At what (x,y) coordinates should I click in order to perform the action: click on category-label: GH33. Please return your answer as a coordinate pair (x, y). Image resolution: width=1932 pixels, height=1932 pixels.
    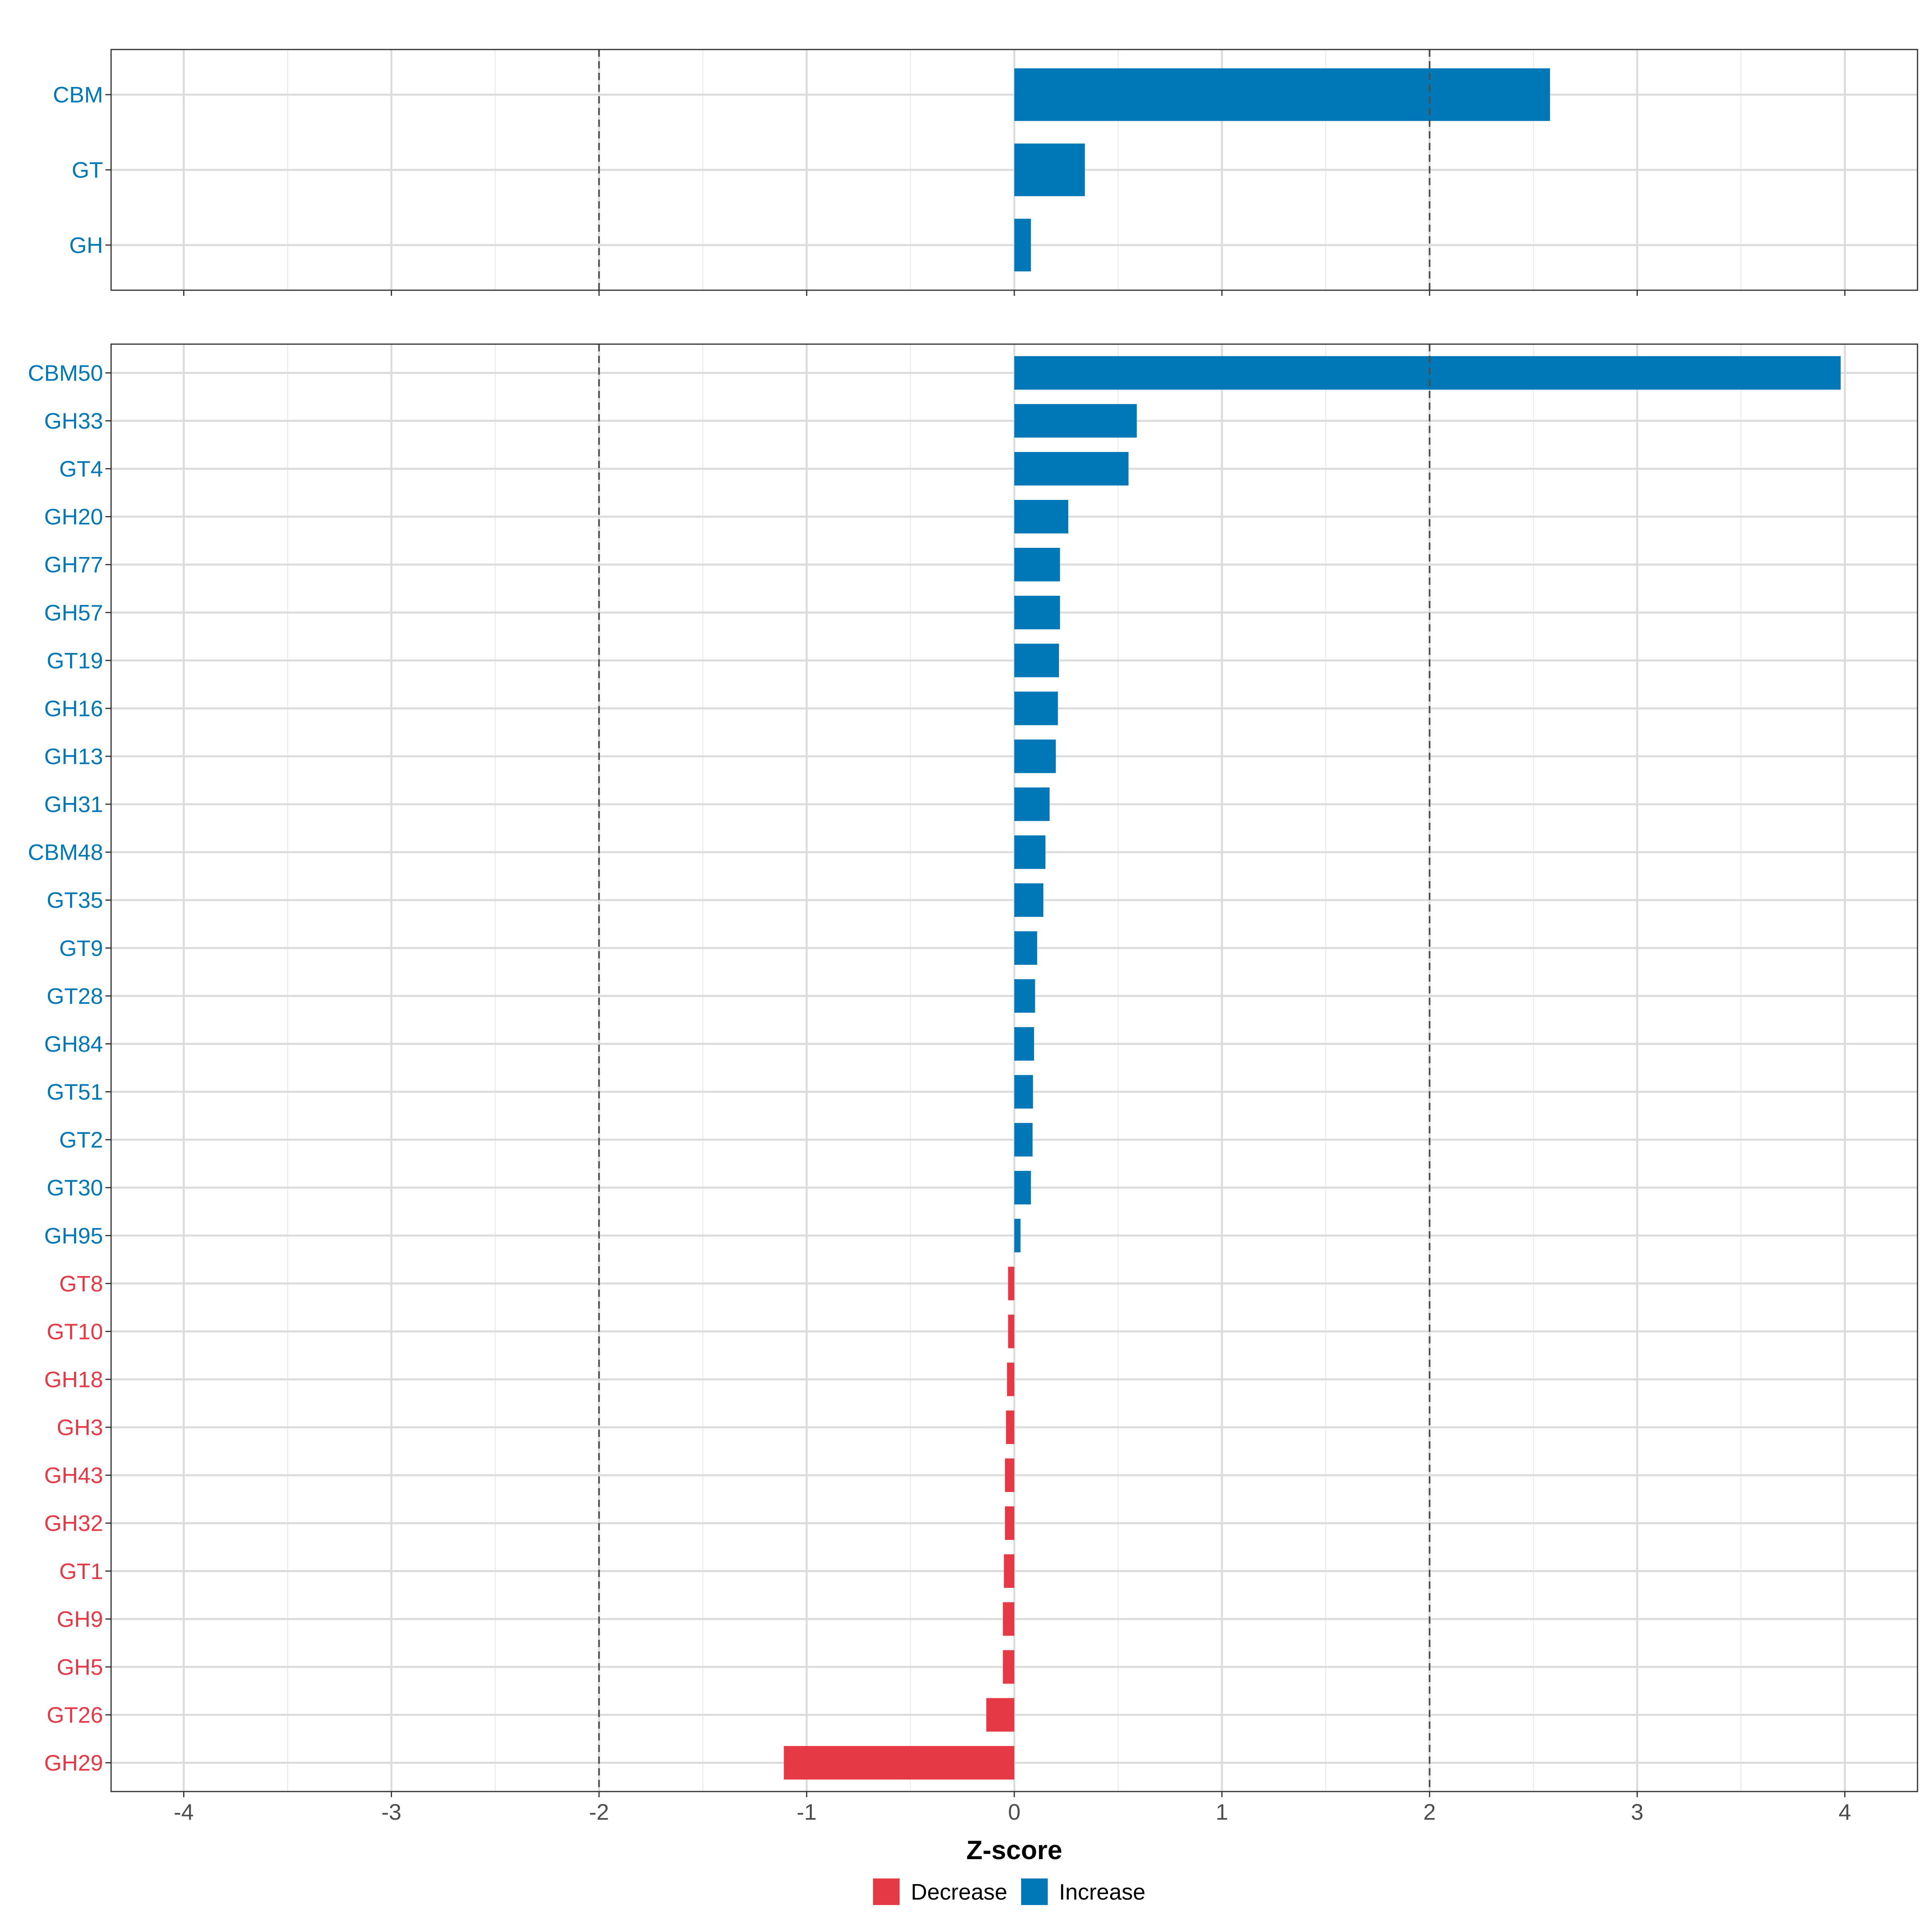
    Looking at the image, I should click on (73, 421).